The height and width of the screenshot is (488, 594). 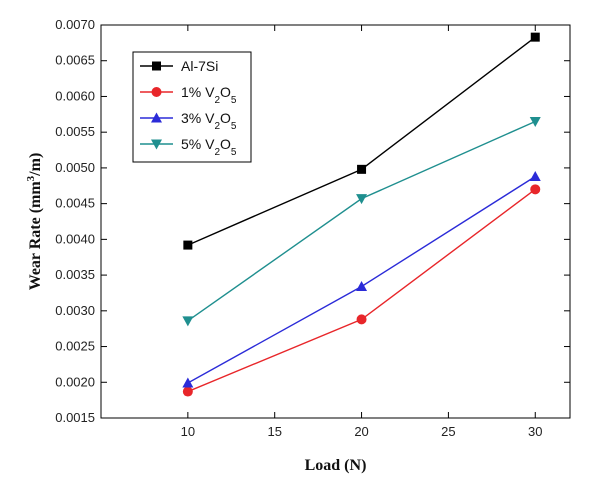 I want to click on legend-label: 3% V2O5, so click(x=209, y=121).